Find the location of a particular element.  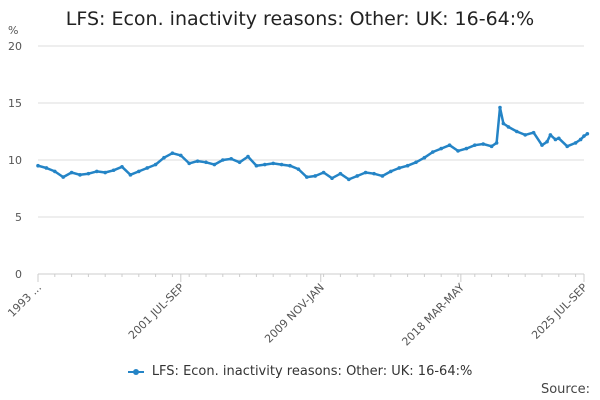

x-tick-label: 2009 NOV-JAN is located at coordinates (294, 313).